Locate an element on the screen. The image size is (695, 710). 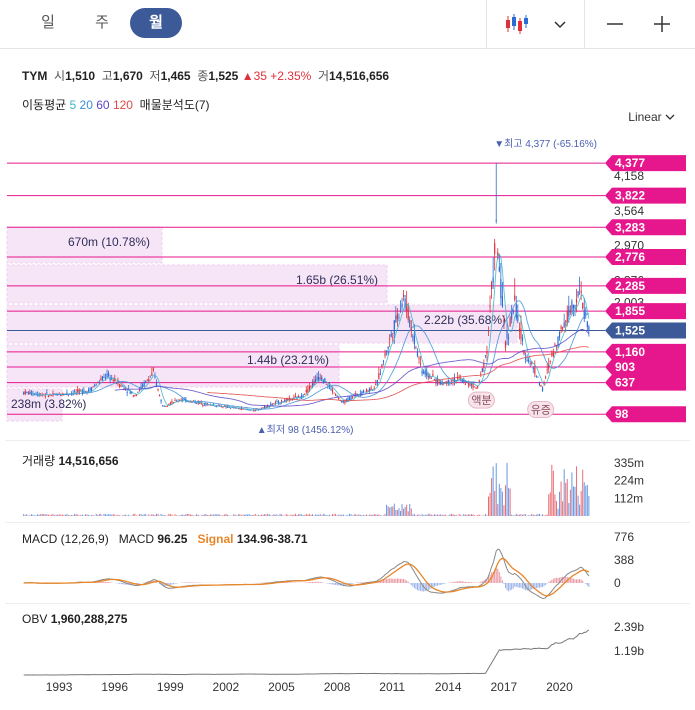
moving-average-line is located at coordinates (398, 374).